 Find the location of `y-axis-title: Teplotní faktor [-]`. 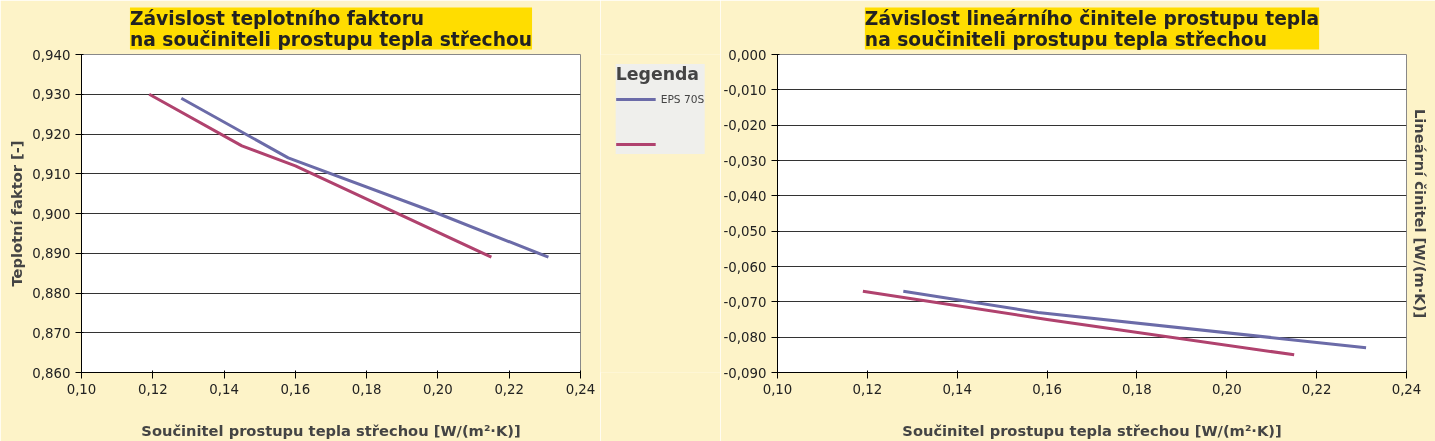

y-axis-title: Teplotní faktor [-] is located at coordinates (16, 213).